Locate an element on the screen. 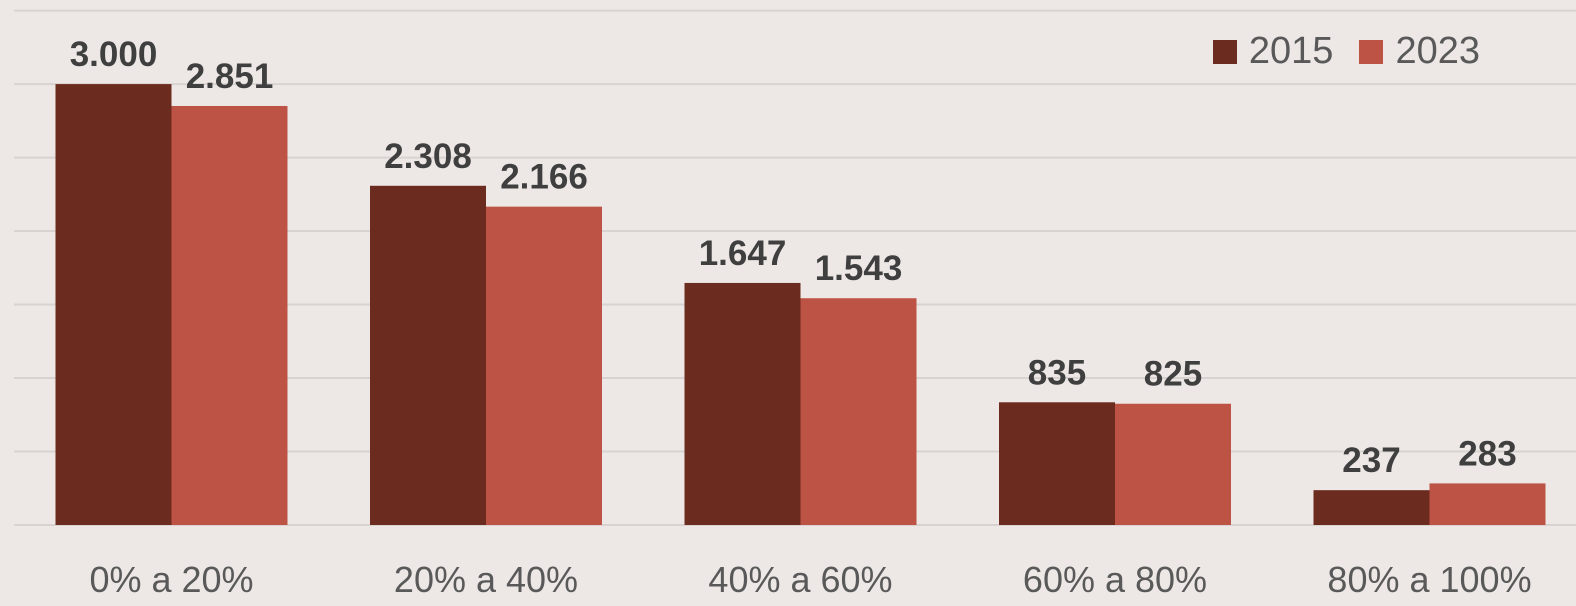 The image size is (1576, 606). legend-item-2023: 2023 is located at coordinates (1419, 51).